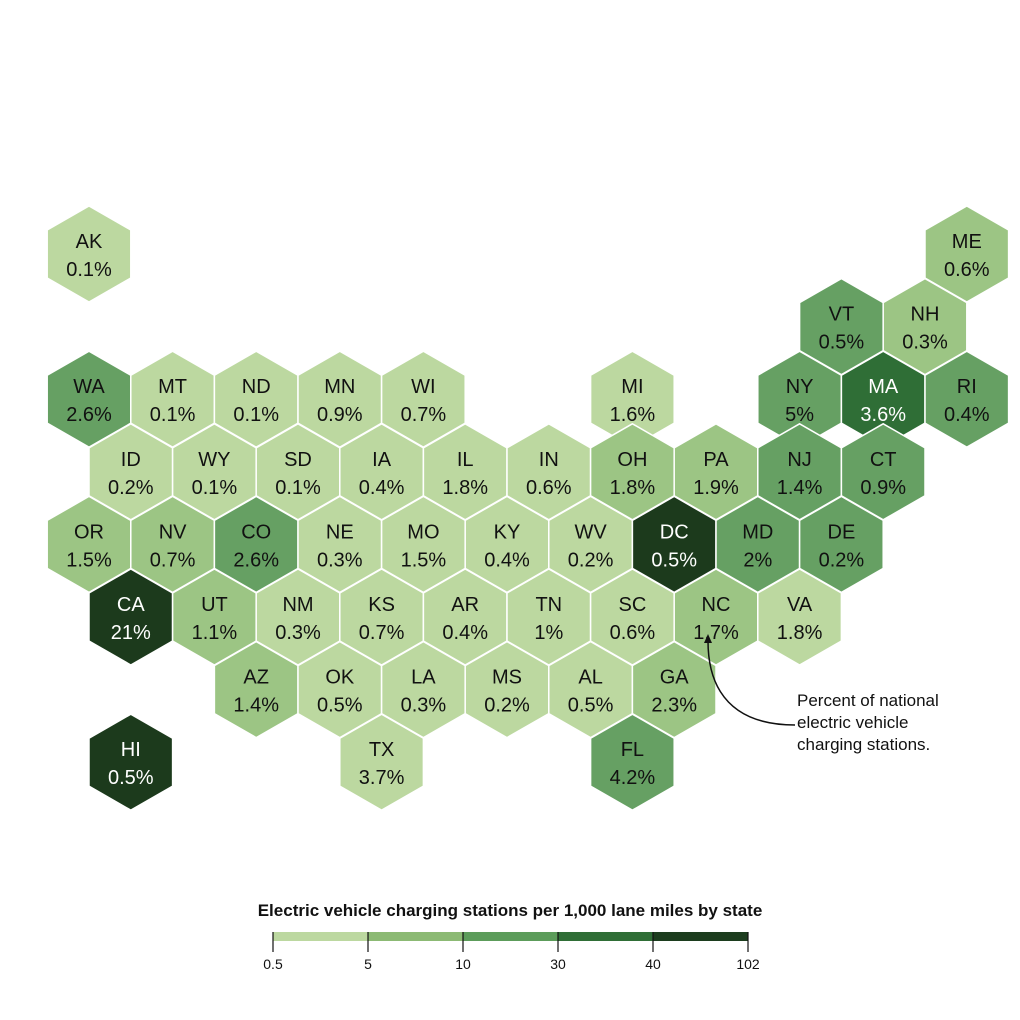 Image resolution: width=1020 pixels, height=1020 pixels. Describe the element at coordinates (674, 706) in the screenshot. I see `state-percent: 2.3%` at that location.